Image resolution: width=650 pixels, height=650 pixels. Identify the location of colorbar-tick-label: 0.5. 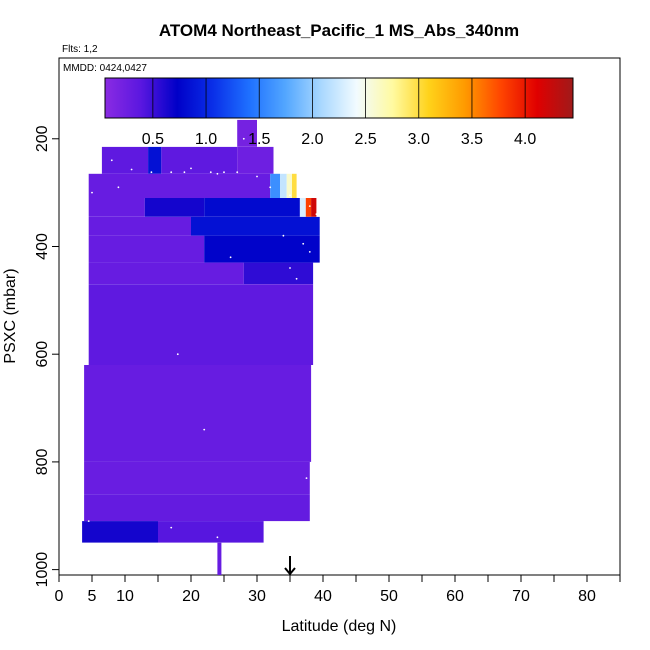
(153, 139).